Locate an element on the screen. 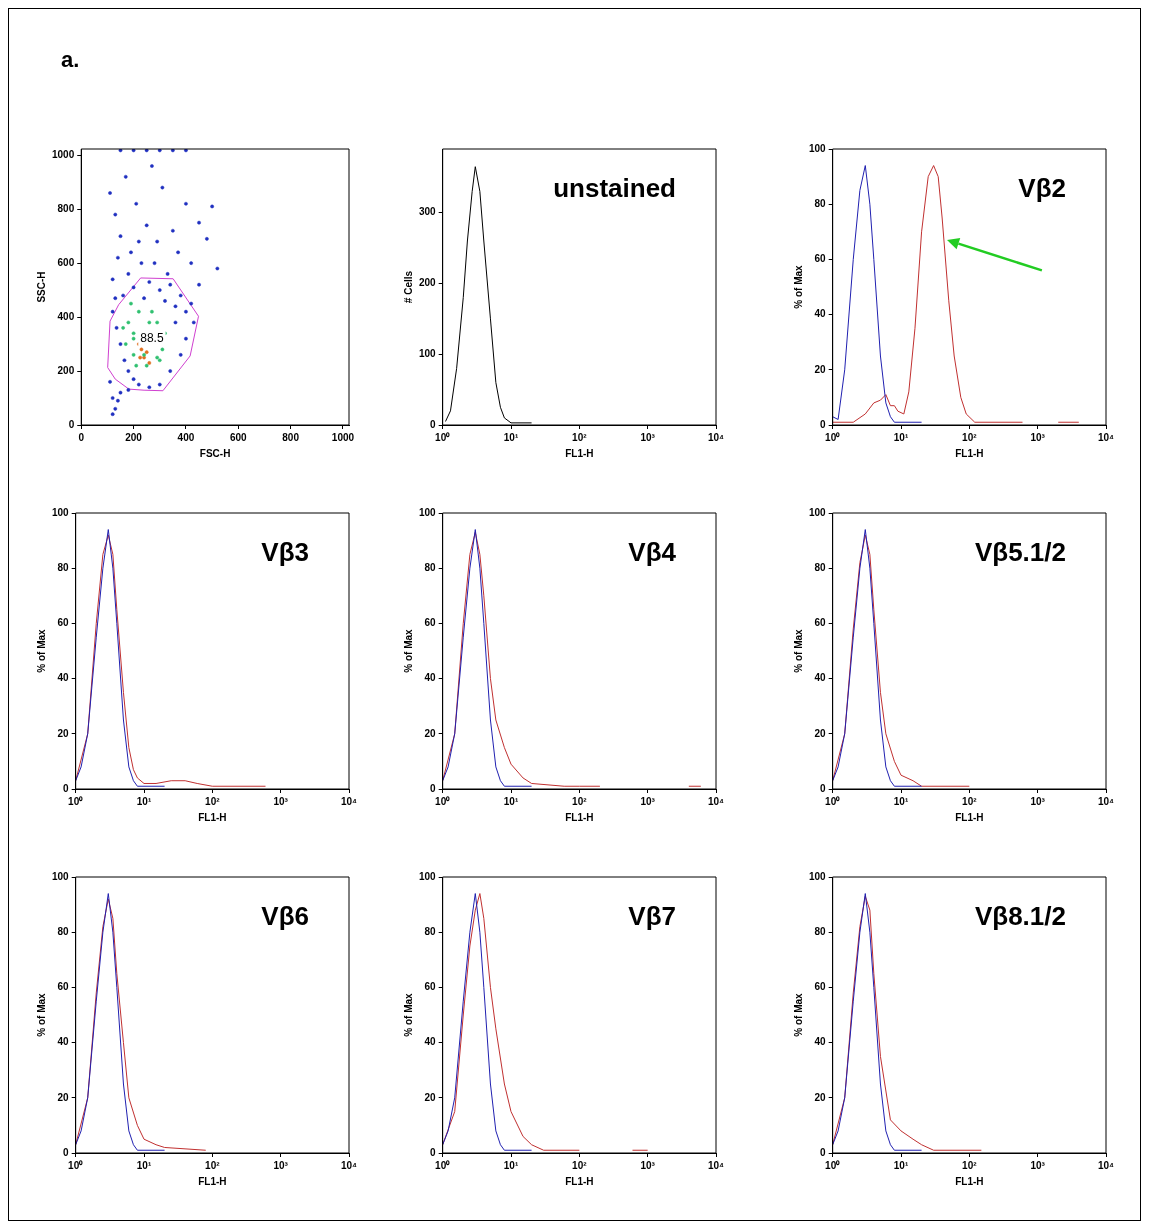 The height and width of the screenshot is (1229, 1149). y-tick-label: 1000 is located at coordinates (63, 154).